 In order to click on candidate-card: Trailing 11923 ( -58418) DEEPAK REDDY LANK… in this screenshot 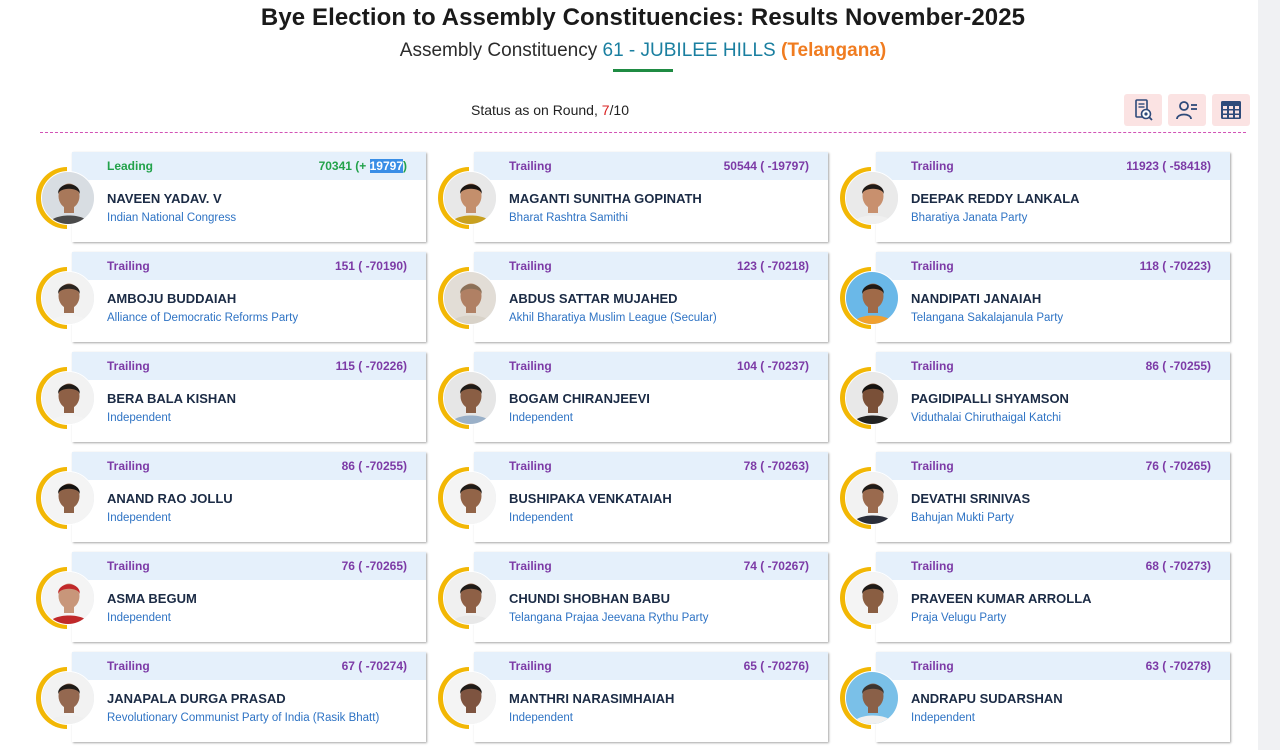, I will do `click(1036, 197)`.